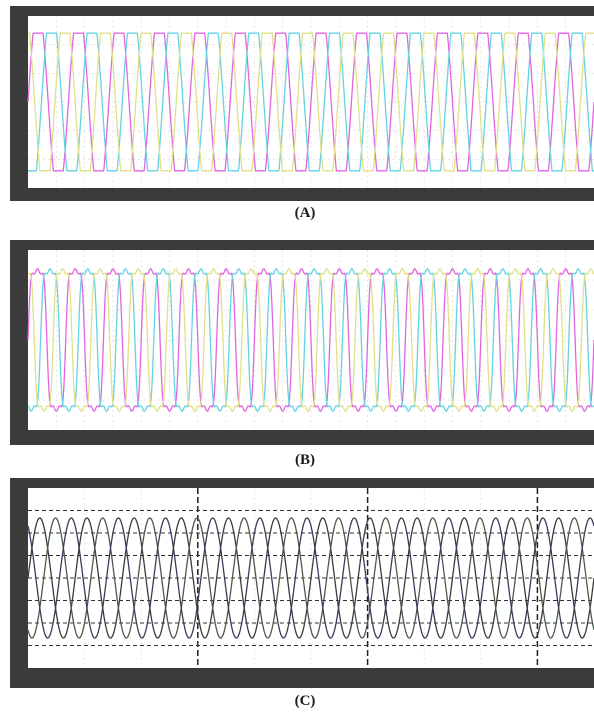 The width and height of the screenshot is (594, 713). Describe the element at coordinates (305, 213) in the screenshot. I see `panel-label-a: (A)` at that location.